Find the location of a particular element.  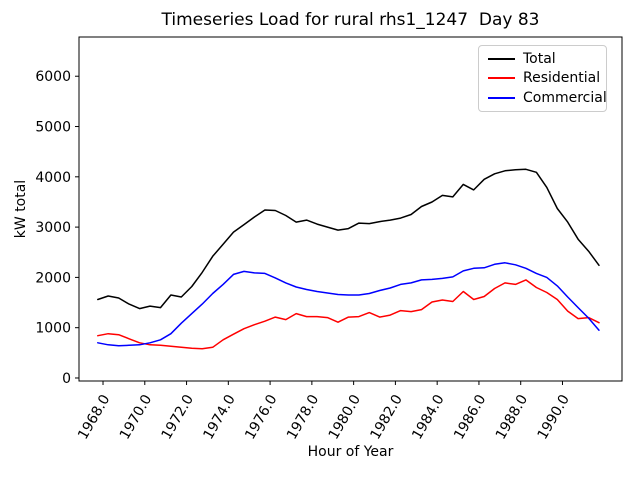

legend-label-commercial: Commercial is located at coordinates (565, 98).